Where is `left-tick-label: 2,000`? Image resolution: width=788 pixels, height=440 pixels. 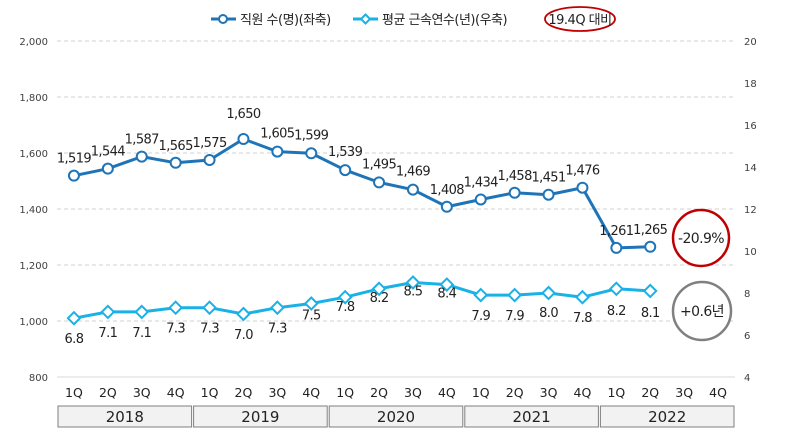 left-tick-label: 2,000 is located at coordinates (33, 42).